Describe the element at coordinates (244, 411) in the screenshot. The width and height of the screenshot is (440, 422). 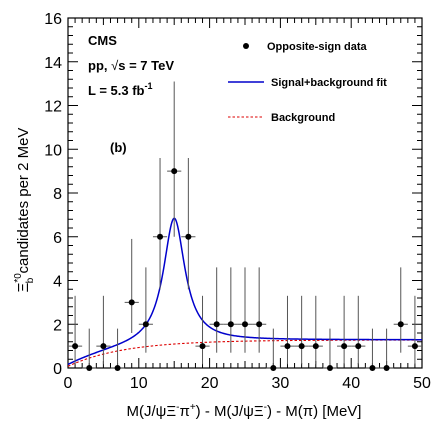
I see `x-axis-title: M(J/ψΞ-π+) - M(J/ψΞ-) - M(π) [MeV]` at that location.